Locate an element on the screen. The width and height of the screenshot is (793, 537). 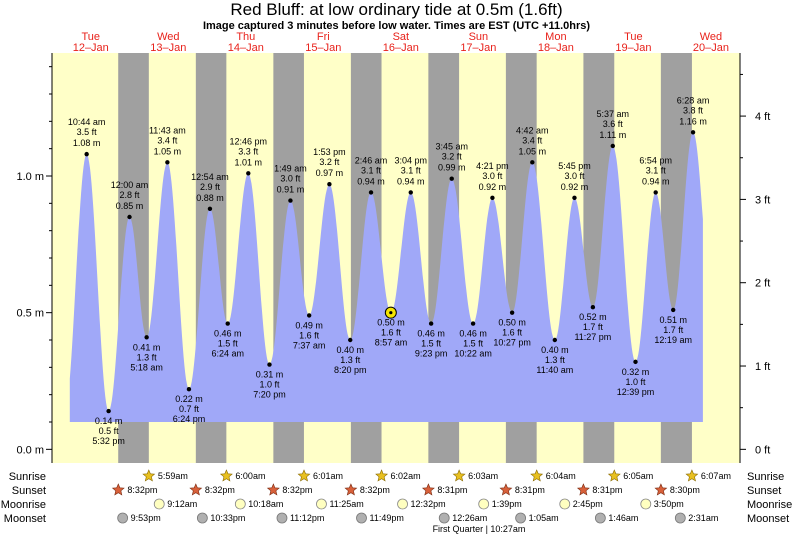
tide-time-label: 9:23 pm is located at coordinates (431, 354).